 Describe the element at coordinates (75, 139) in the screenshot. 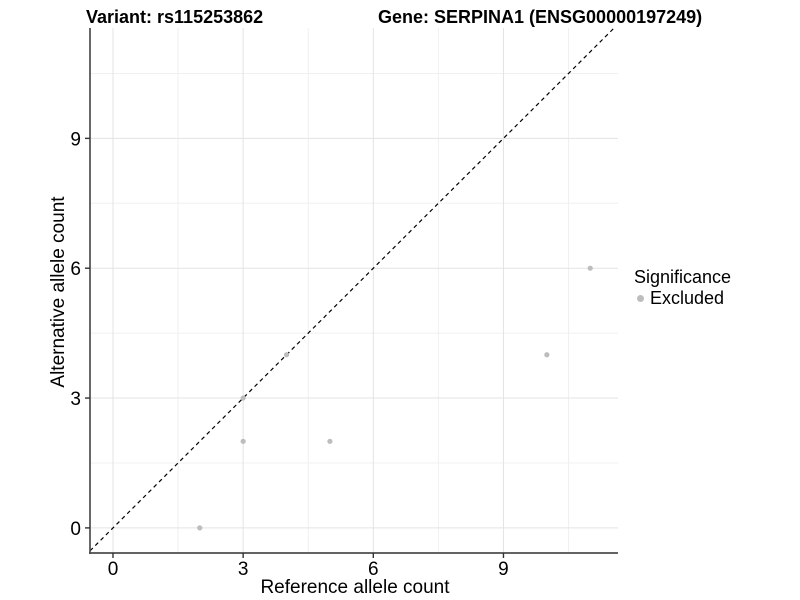

I see `y-tick-label: 9` at that location.